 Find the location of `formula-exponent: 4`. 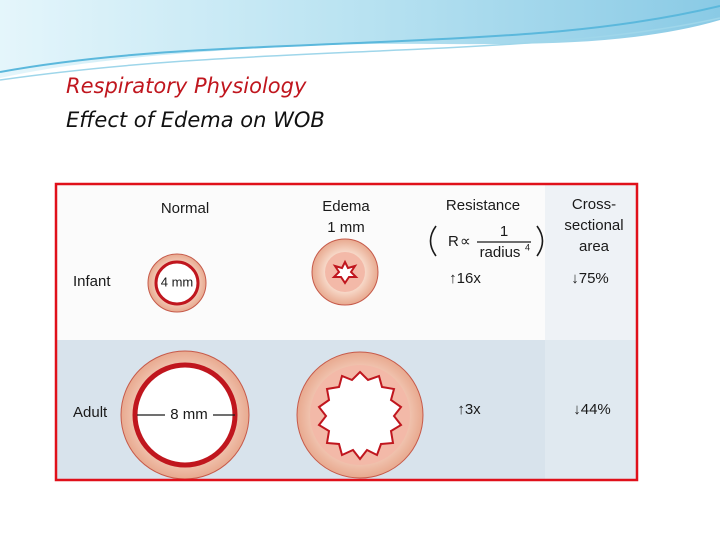

formula-exponent: 4 is located at coordinates (527, 247).